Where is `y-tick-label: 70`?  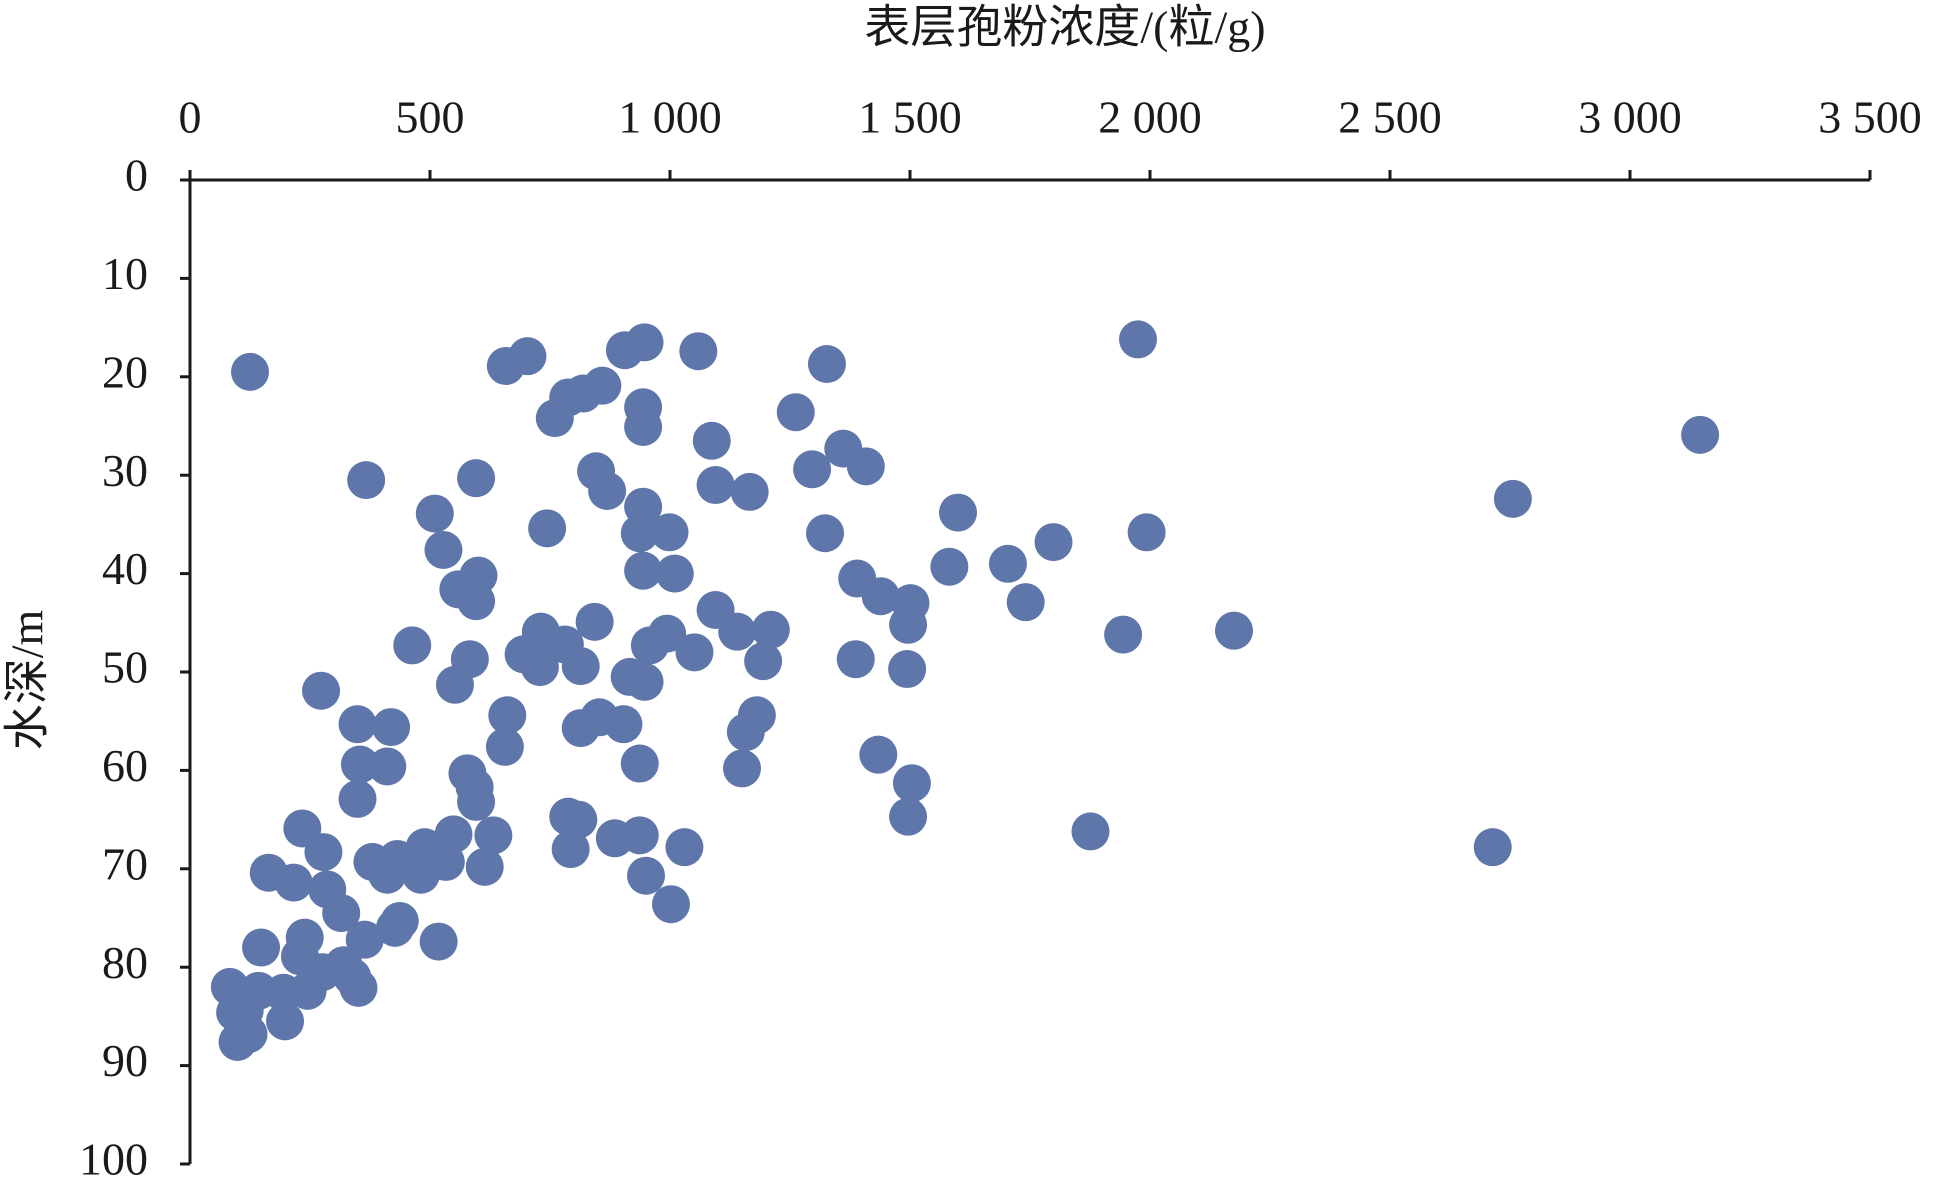
y-tick-label: 70 is located at coordinates (125, 863).